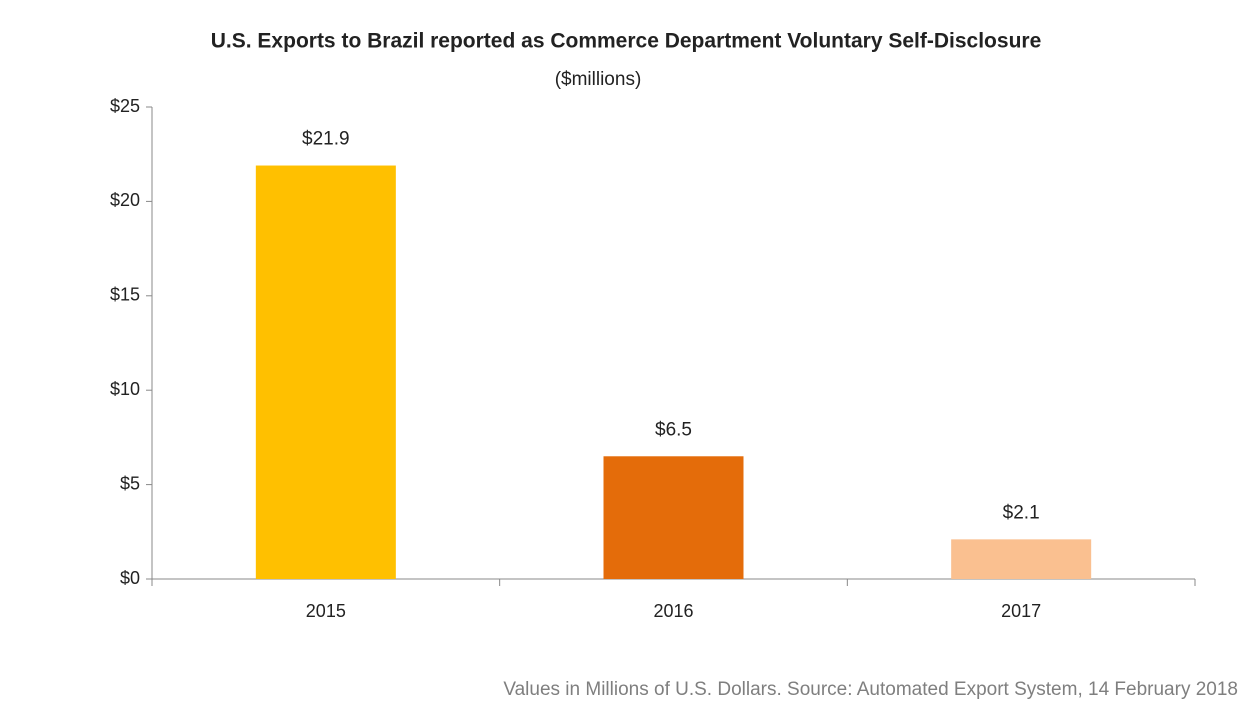 The width and height of the screenshot is (1252, 713). What do you see at coordinates (326, 139) in the screenshot?
I see `value-label: $21.9` at bounding box center [326, 139].